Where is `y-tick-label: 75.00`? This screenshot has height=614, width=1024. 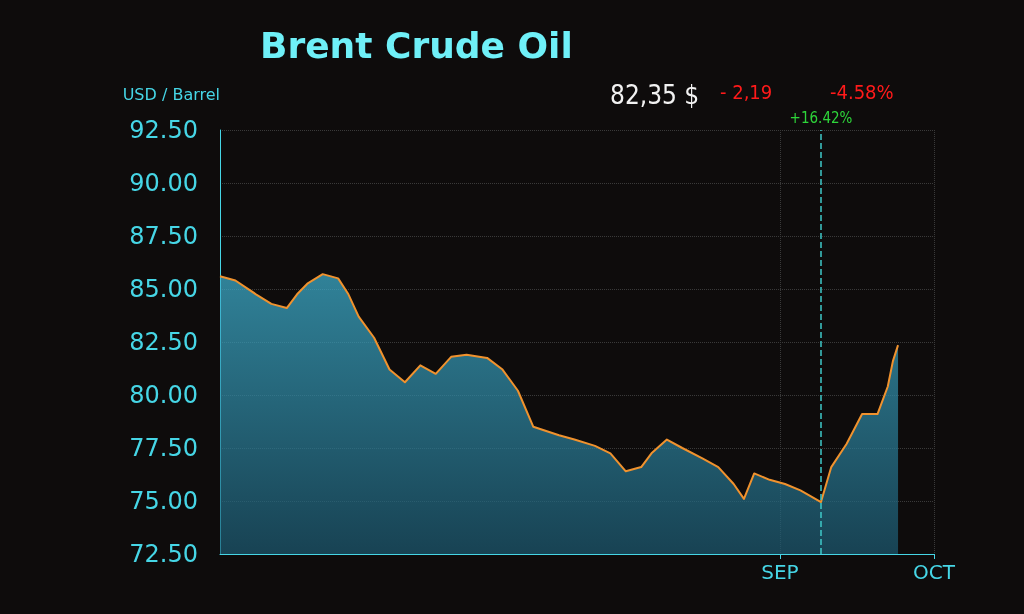
y-tick-label: 75.00 is located at coordinates (163, 501).